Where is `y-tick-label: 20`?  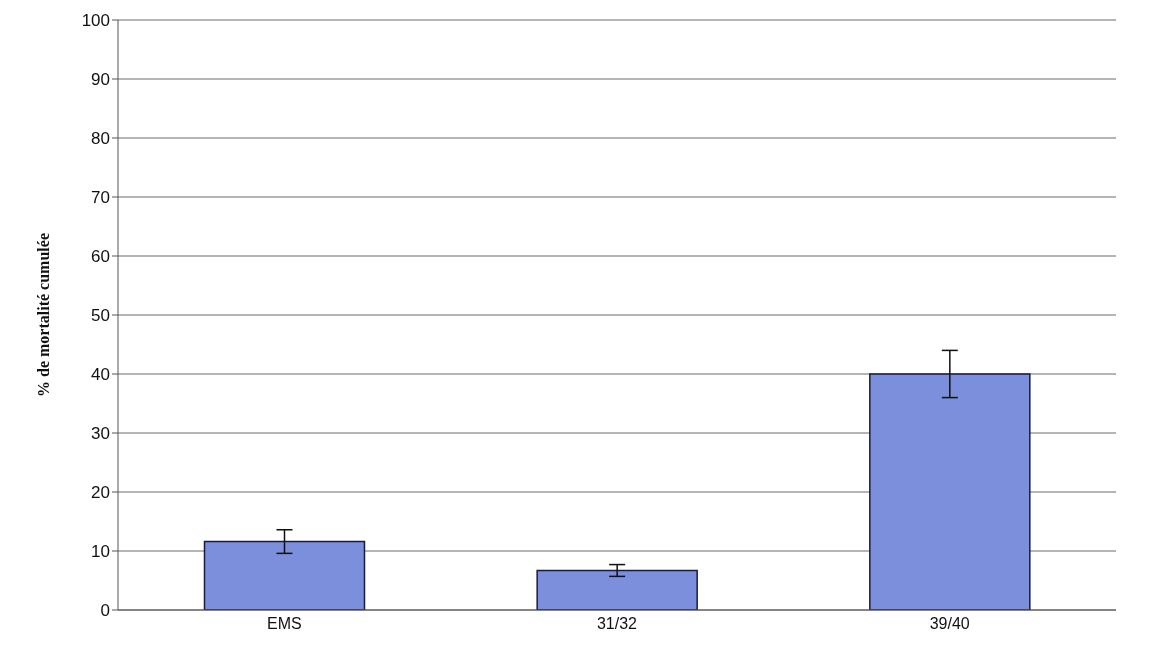 y-tick-label: 20 is located at coordinates (100, 493).